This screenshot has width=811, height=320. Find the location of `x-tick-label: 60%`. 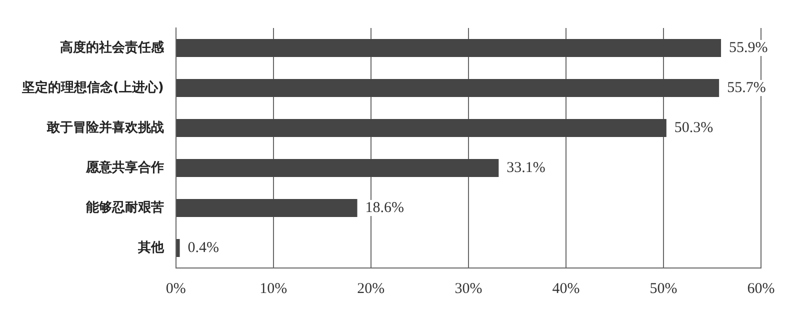

x-tick-label: 60% is located at coordinates (761, 288).